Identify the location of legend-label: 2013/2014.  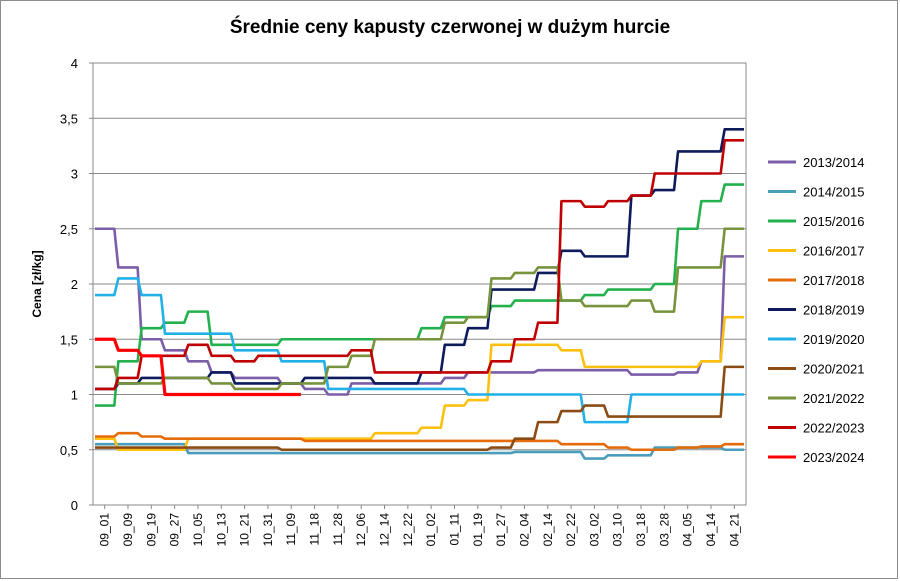
(833, 162).